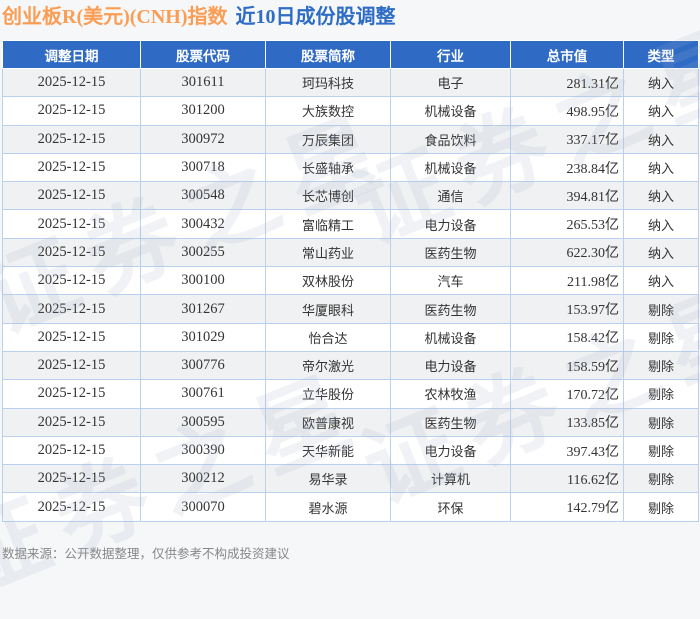 This screenshot has height=619, width=700. What do you see at coordinates (203, 422) in the screenshot?
I see `cell-stock-code: 300595` at bounding box center [203, 422].